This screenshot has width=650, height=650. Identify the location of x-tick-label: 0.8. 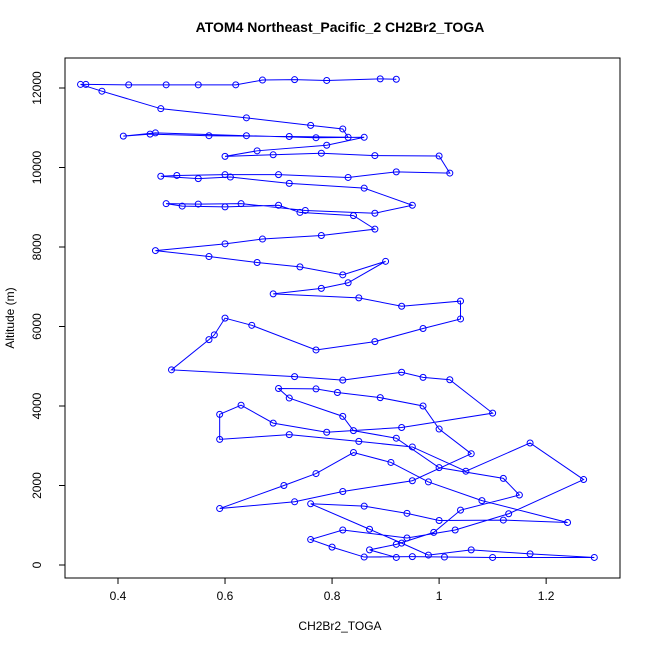
(332, 596).